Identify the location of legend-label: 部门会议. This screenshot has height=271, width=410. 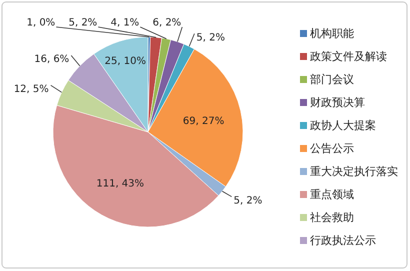
(332, 79).